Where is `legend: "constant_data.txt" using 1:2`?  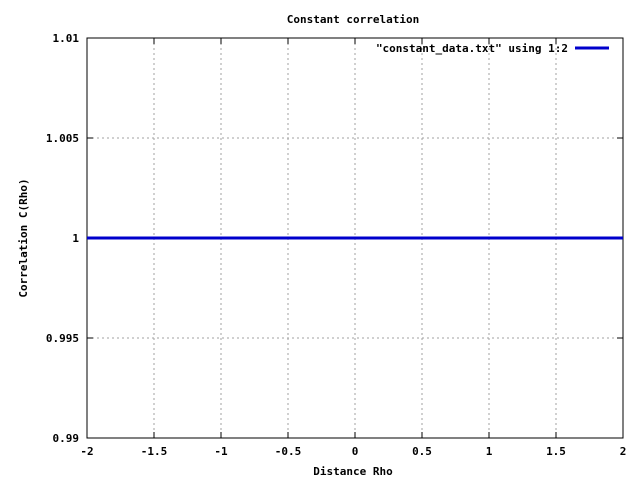
legend: "constant_data.txt" using 1:2 is located at coordinates (492, 48).